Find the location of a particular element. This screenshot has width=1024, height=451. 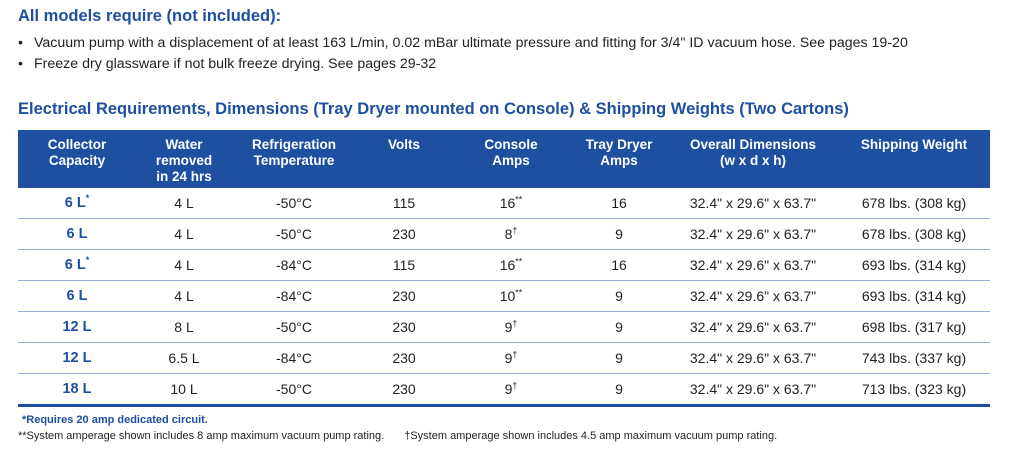

header-console-amps: Console Amps is located at coordinates (511, 152).